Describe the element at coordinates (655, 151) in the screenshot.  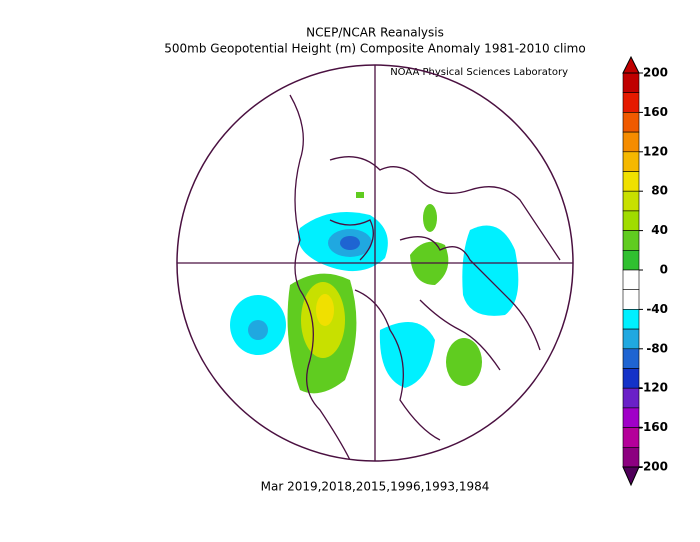
I see `colorbar-tick-label: 120` at that location.